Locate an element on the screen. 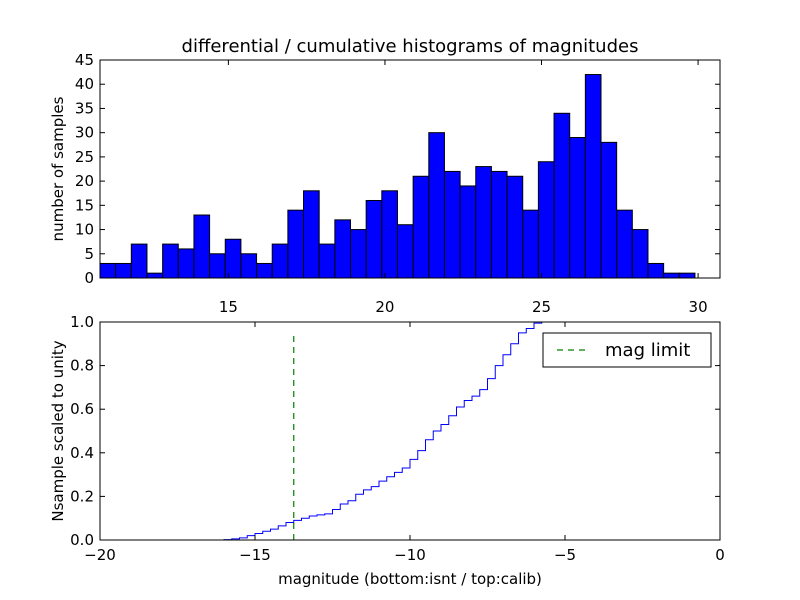  bottom-ytick-label: 0.2 is located at coordinates (82, 496).